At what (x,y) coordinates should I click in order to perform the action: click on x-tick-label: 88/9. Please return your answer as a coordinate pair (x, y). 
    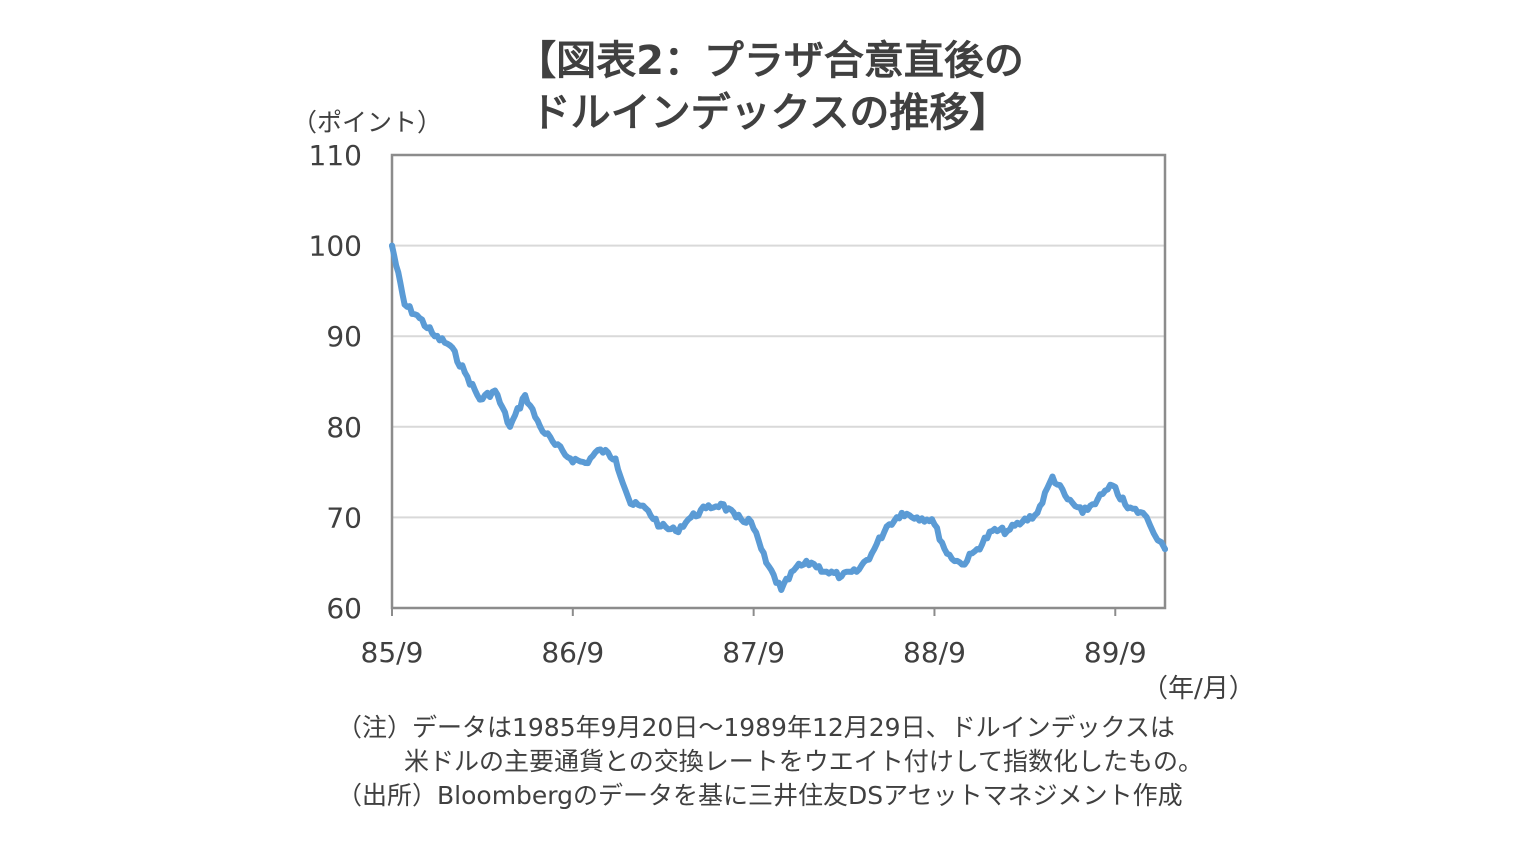
    Looking at the image, I should click on (934, 652).